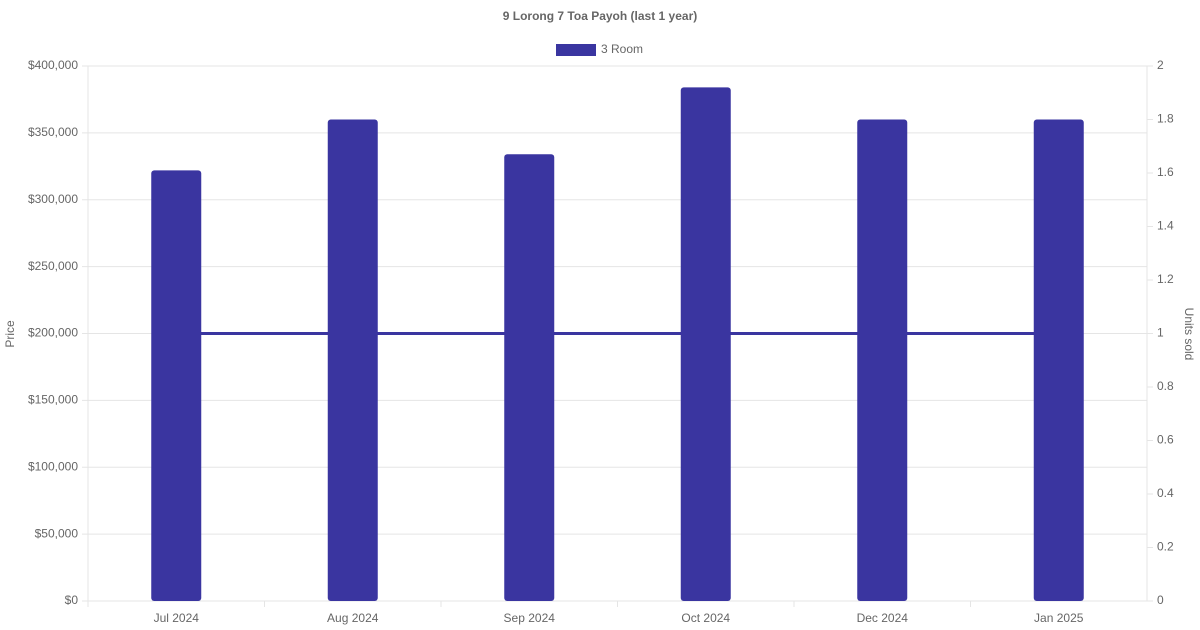 The width and height of the screenshot is (1200, 630). What do you see at coordinates (1165, 547) in the screenshot?
I see `y2-tick-label: 0.2` at bounding box center [1165, 547].